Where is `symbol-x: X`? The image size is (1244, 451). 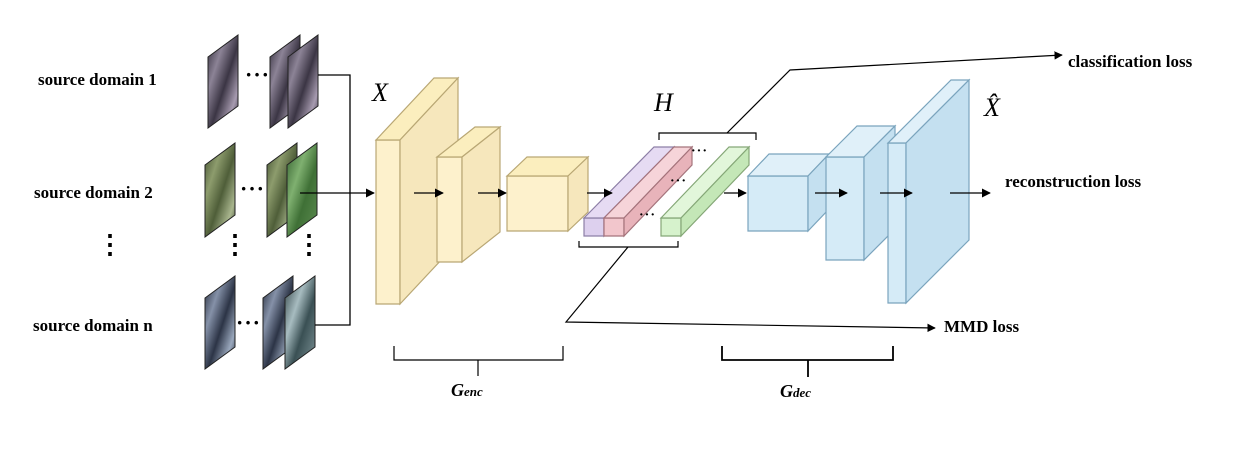
symbol-x: X is located at coordinates (380, 92).